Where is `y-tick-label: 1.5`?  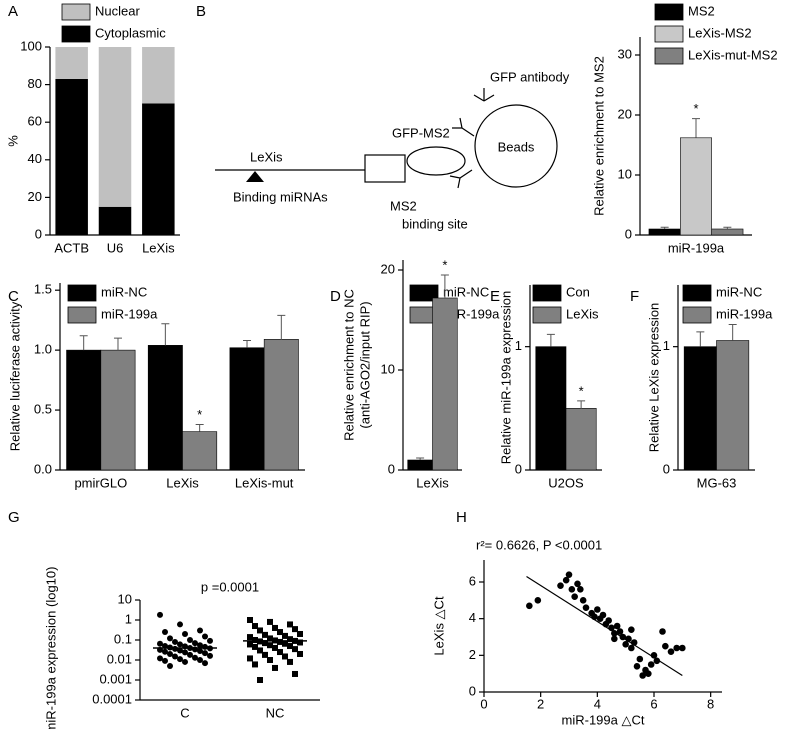 y-tick-label: 1.5 is located at coordinates (43, 289).